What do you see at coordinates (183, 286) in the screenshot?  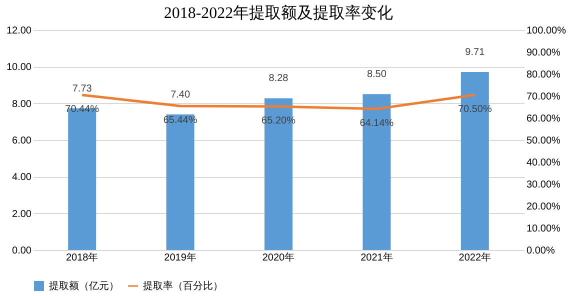 I see `legend-label: 提取率（百分比）` at bounding box center [183, 286].